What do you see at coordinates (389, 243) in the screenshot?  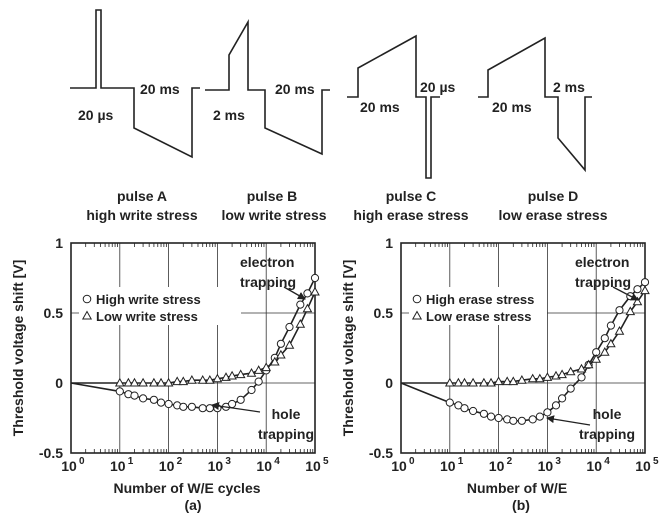 I see `y-tick-label: 1` at bounding box center [389, 243].